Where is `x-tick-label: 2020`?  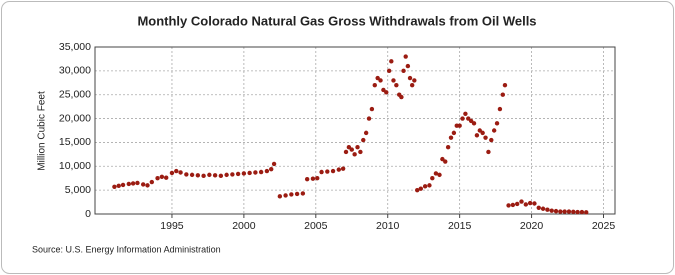 x-tick-label: 2020 is located at coordinates (532, 226).